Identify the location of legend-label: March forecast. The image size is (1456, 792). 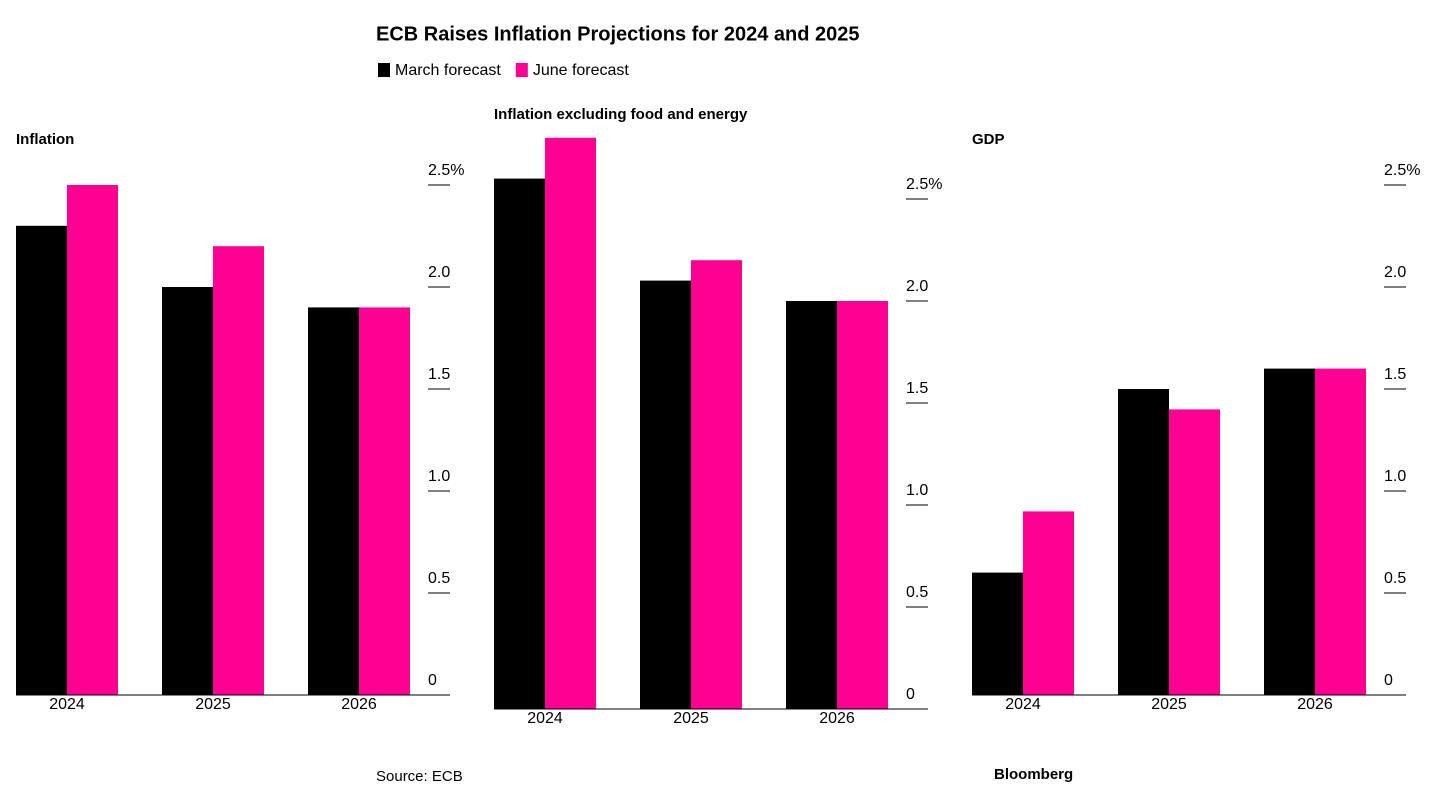
(448, 70).